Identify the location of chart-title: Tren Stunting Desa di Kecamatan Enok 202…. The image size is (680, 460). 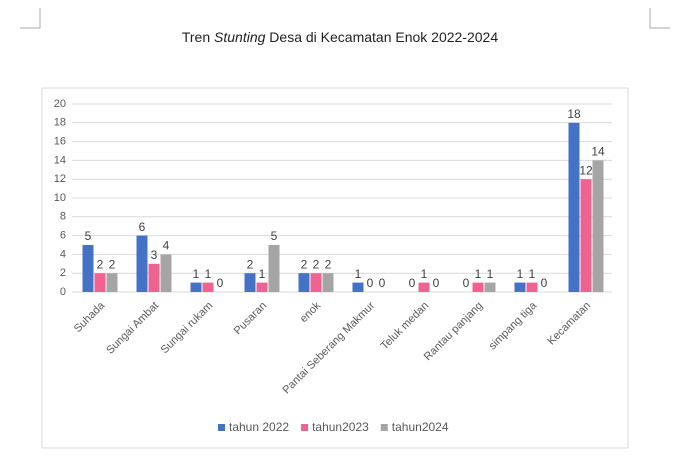
(340, 37).